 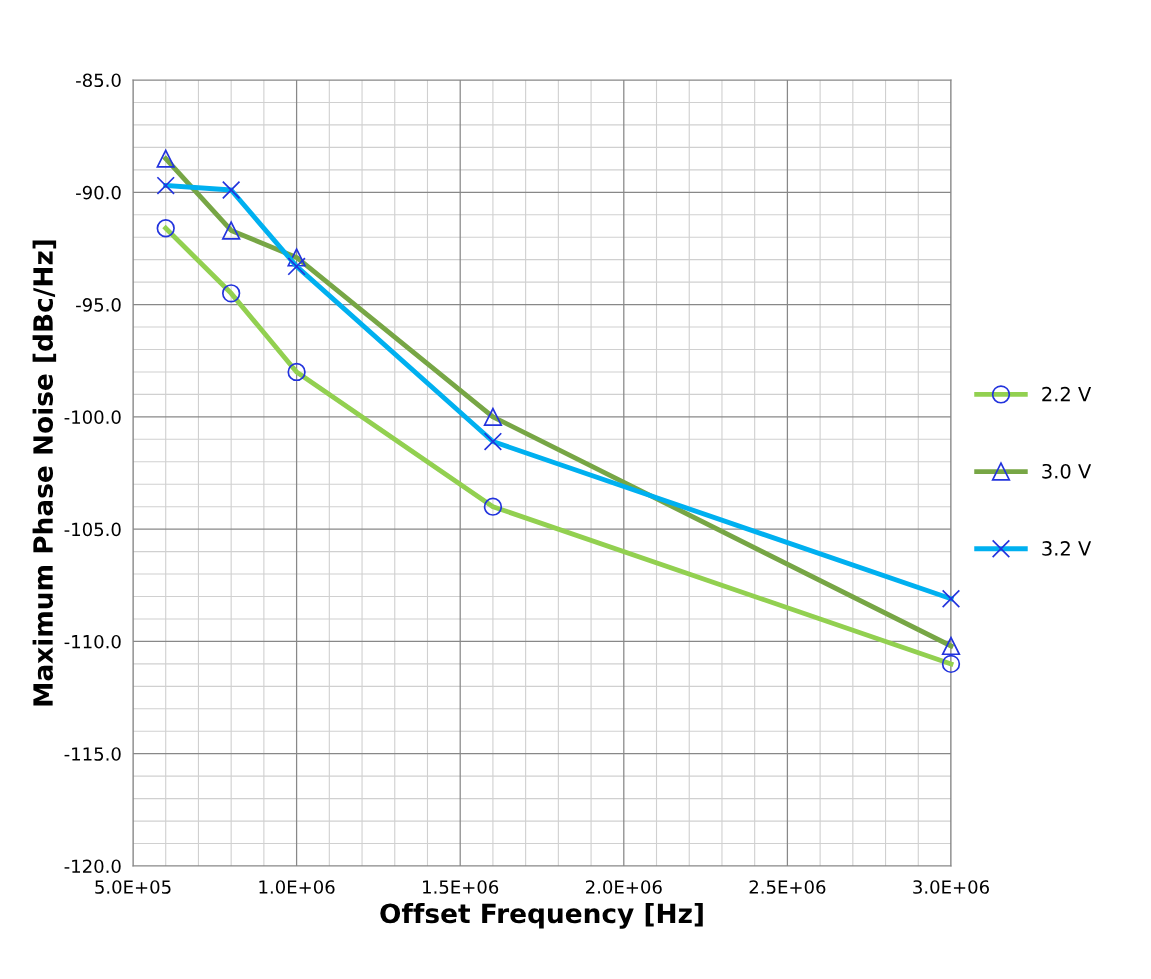 I want to click on y-tick-label: -85.0, so click(x=98, y=80).